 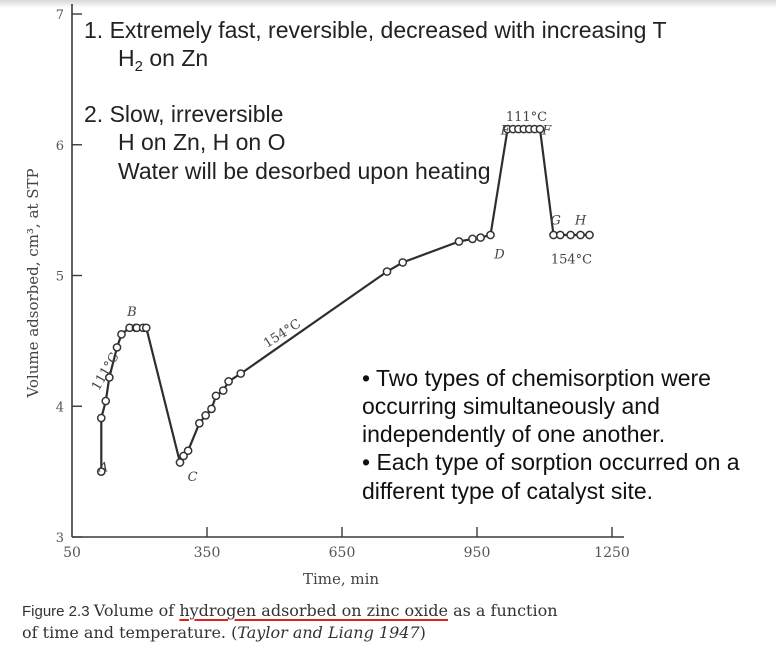 What do you see at coordinates (571, 260) in the screenshot?
I see `temperature-label: 154°C` at bounding box center [571, 260].